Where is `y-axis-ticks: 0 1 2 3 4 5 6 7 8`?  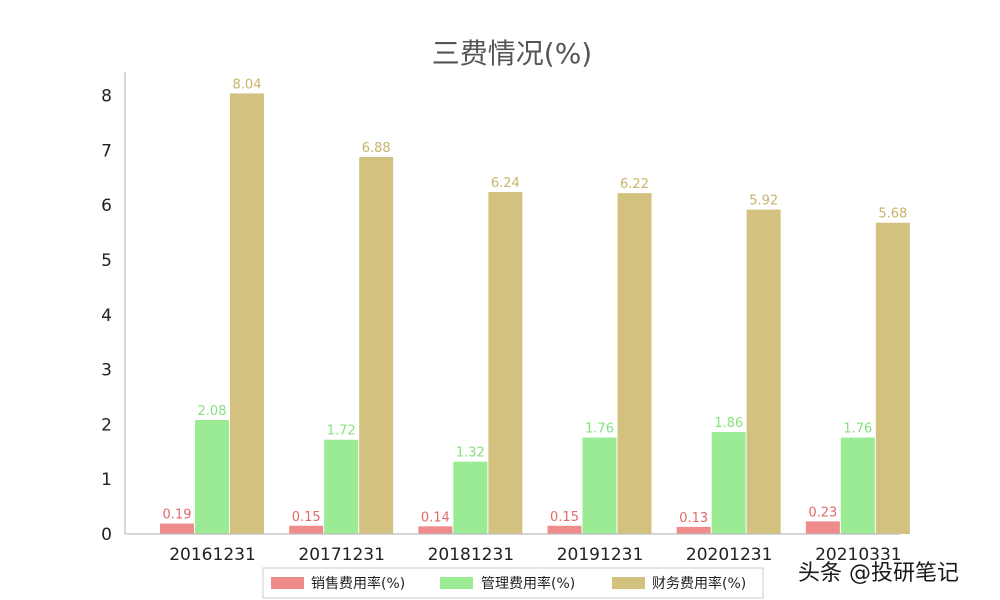
y-axis-ticks: 0 1 2 3 4 5 6 7 8 is located at coordinates (106, 316).